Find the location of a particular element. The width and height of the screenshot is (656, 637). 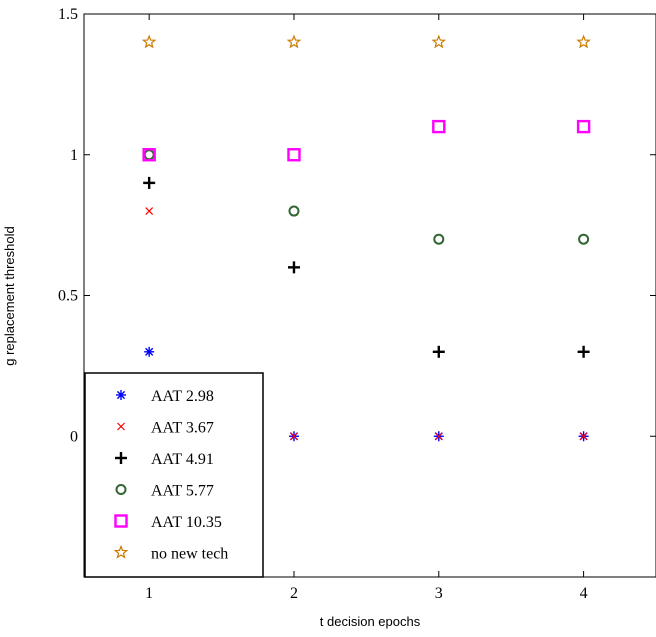

legend-entry: AAT 2.98 is located at coordinates (182, 396).